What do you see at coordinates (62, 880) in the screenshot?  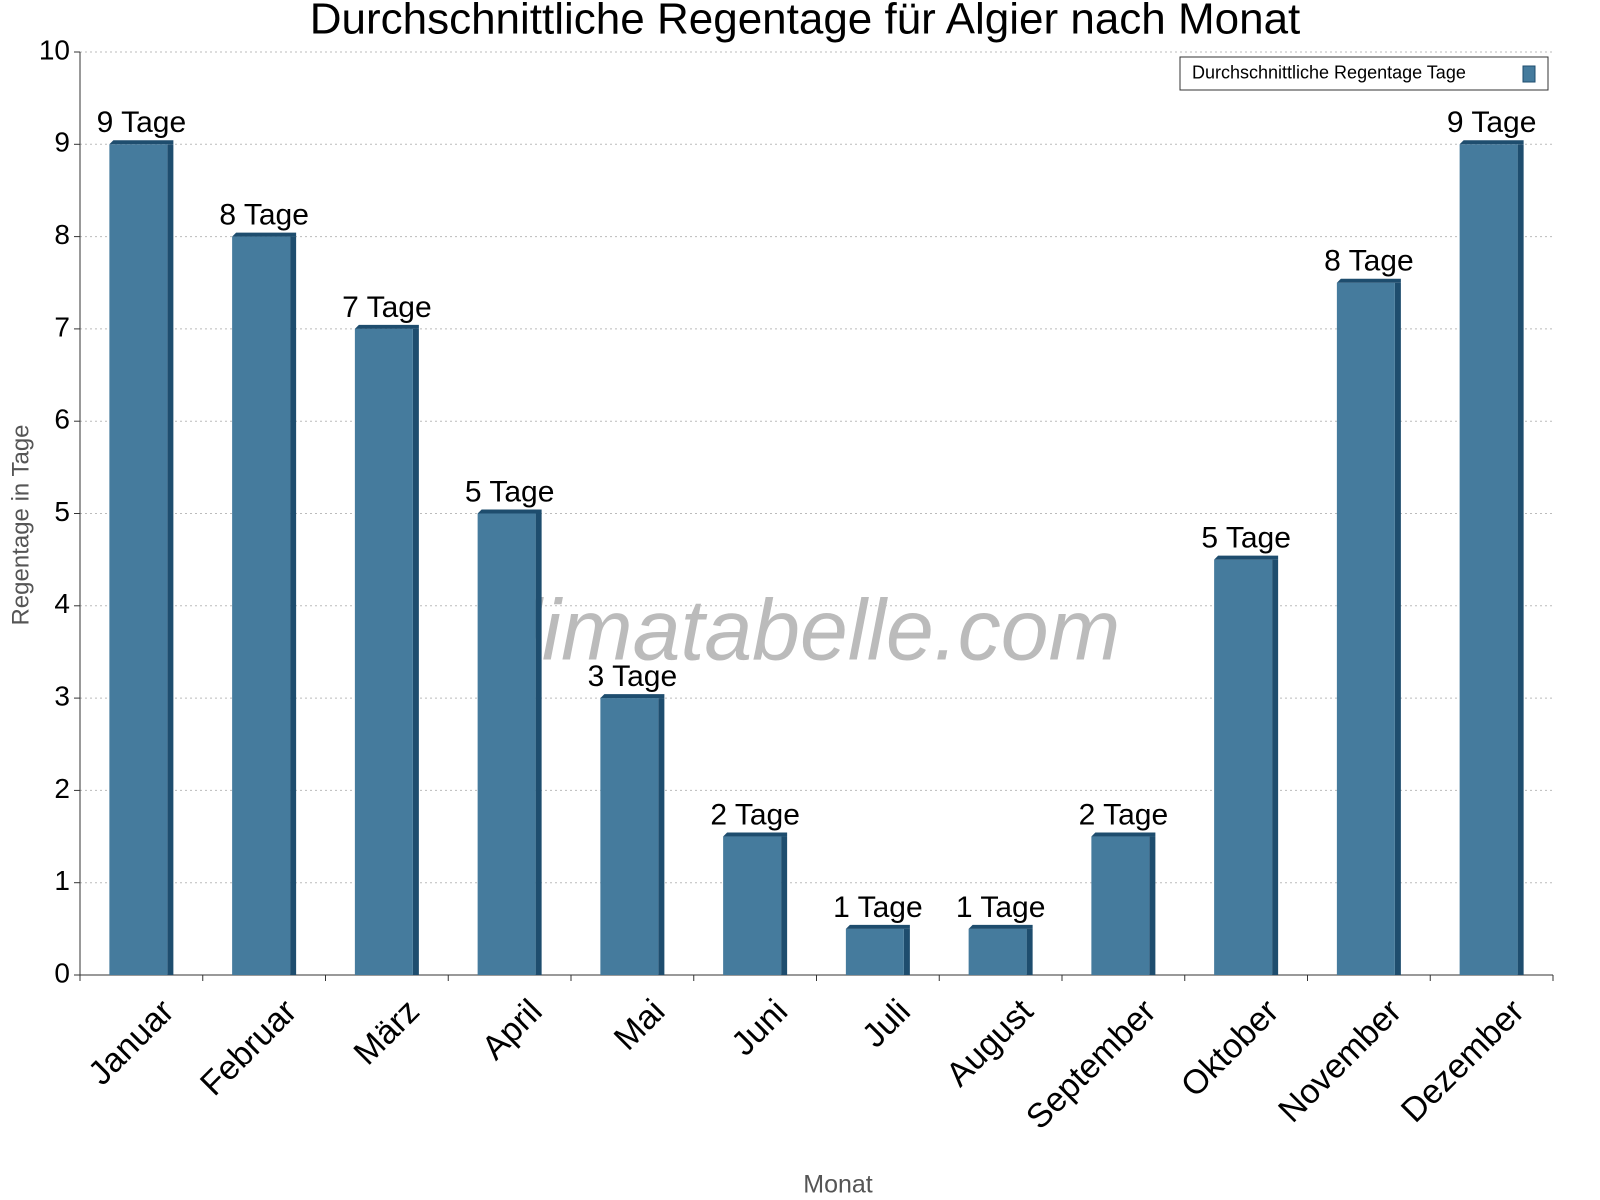 I see `y-tick-label: 1` at bounding box center [62, 880].